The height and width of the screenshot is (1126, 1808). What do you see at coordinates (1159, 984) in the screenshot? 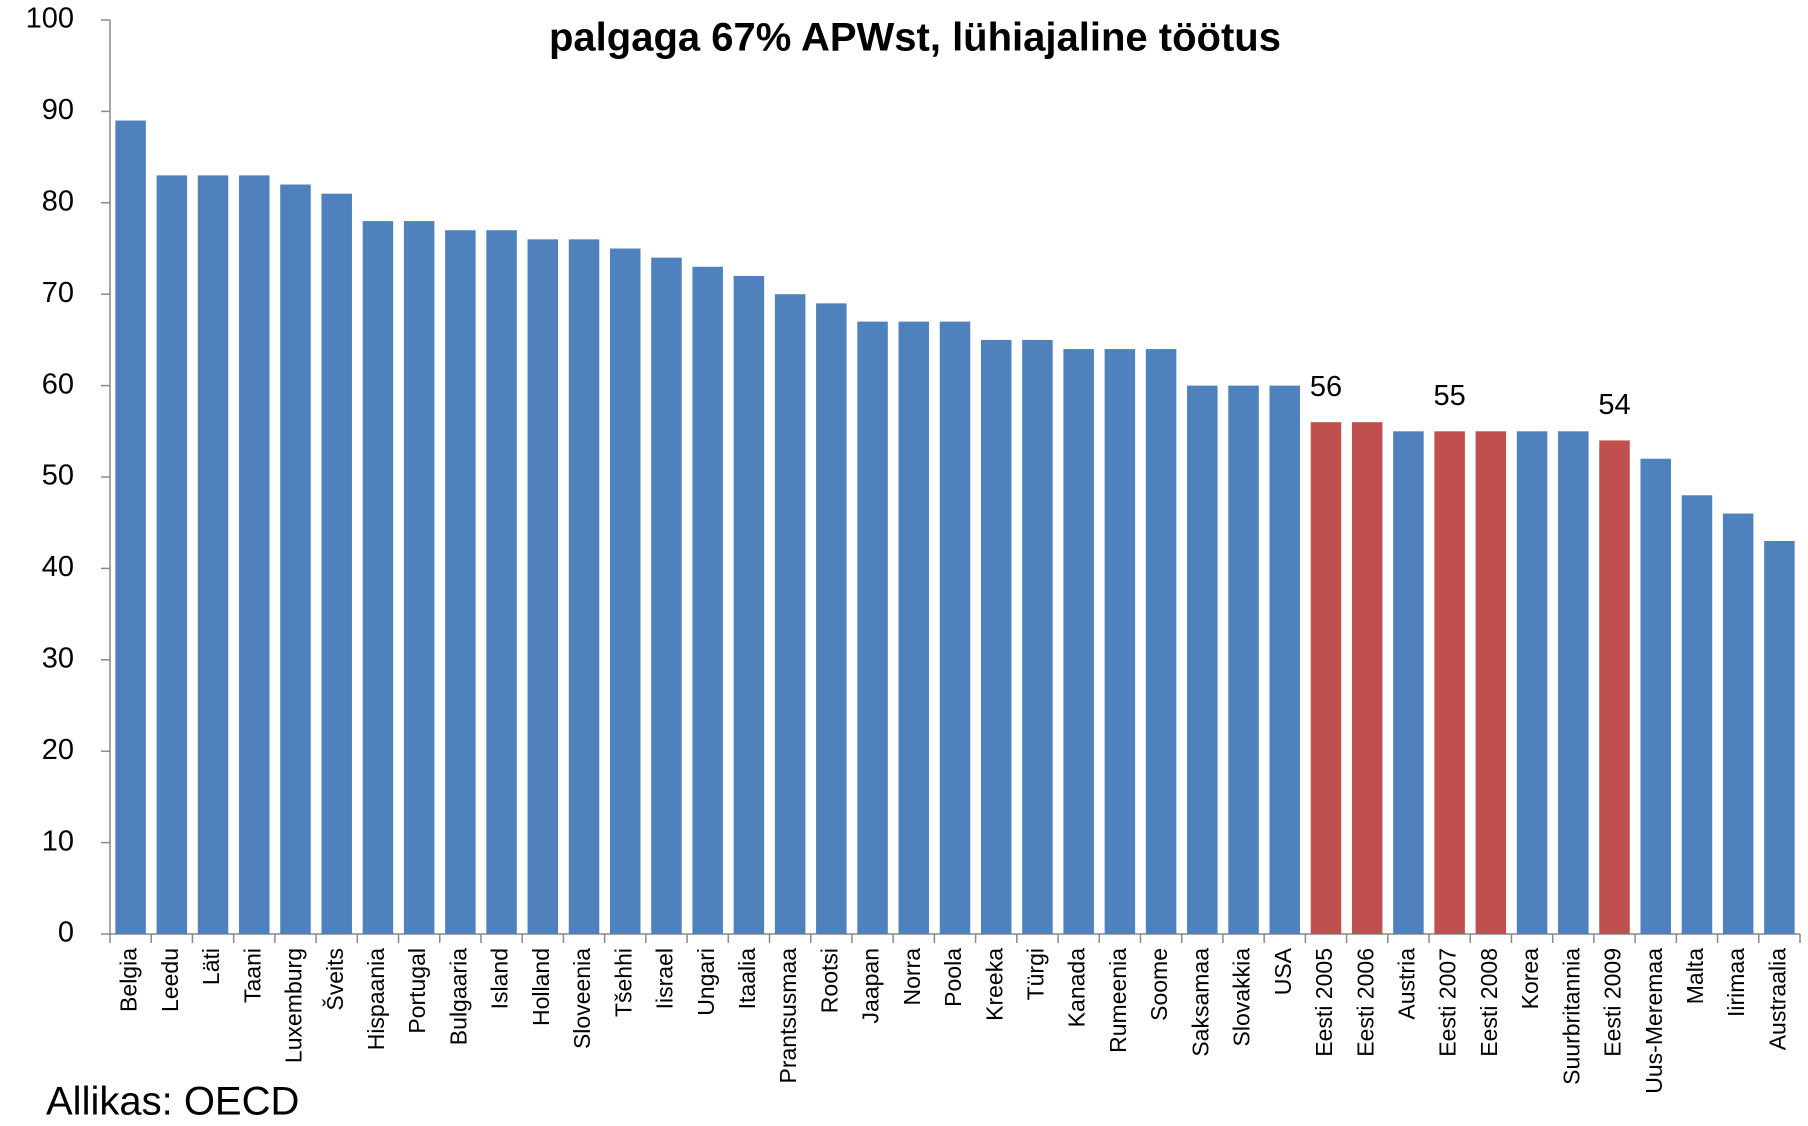
I see `x-tick-label: Soome` at bounding box center [1159, 984].